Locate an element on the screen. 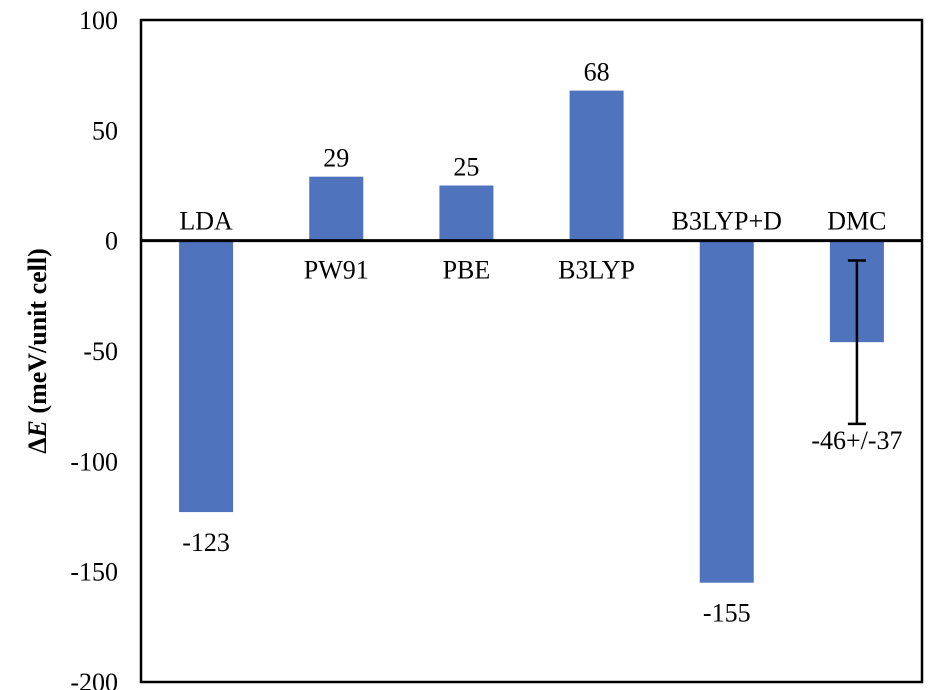  category-label: PW91 is located at coordinates (336, 270).